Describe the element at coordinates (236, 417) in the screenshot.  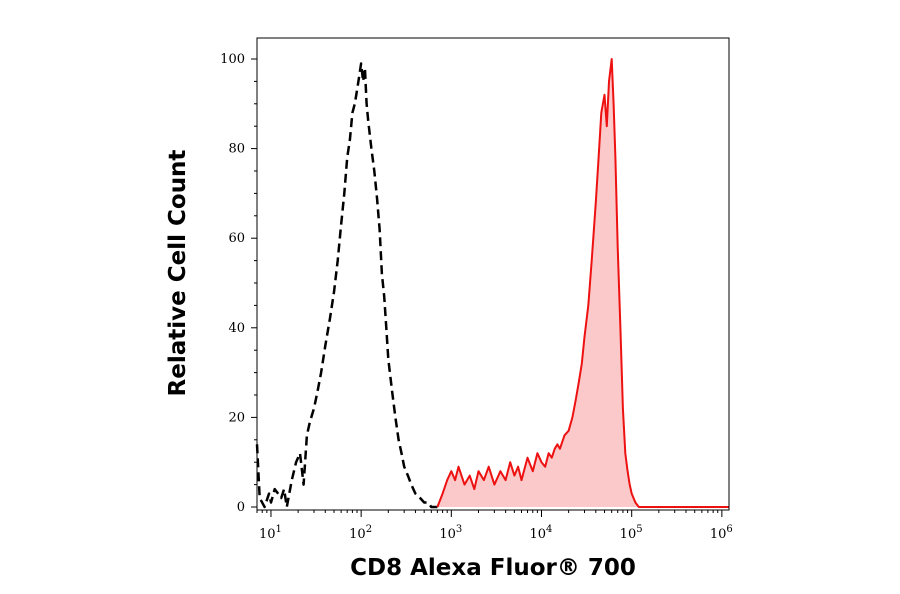
I see `y-tick-label-20: 20` at that location.